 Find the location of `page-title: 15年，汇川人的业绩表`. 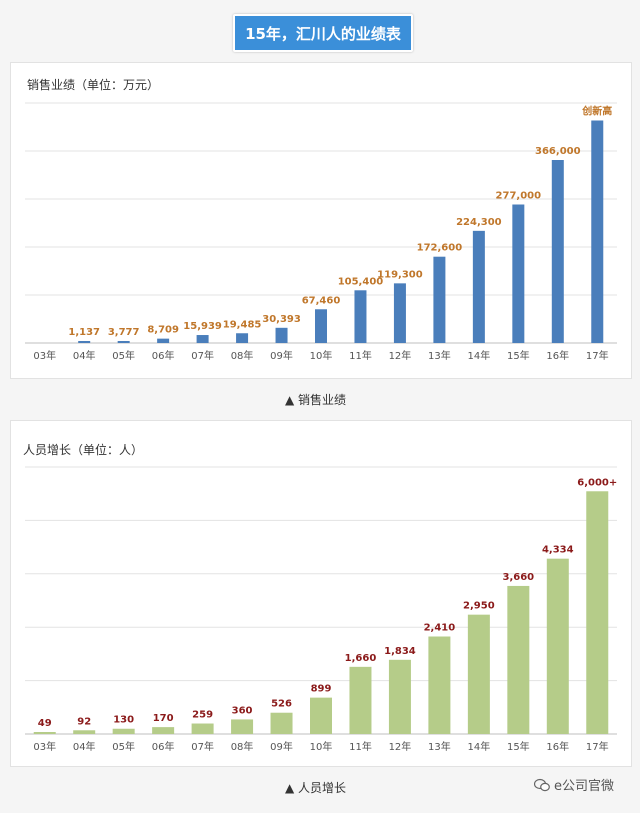

page-title: 15年，汇川人的业绩表 is located at coordinates (323, 33).